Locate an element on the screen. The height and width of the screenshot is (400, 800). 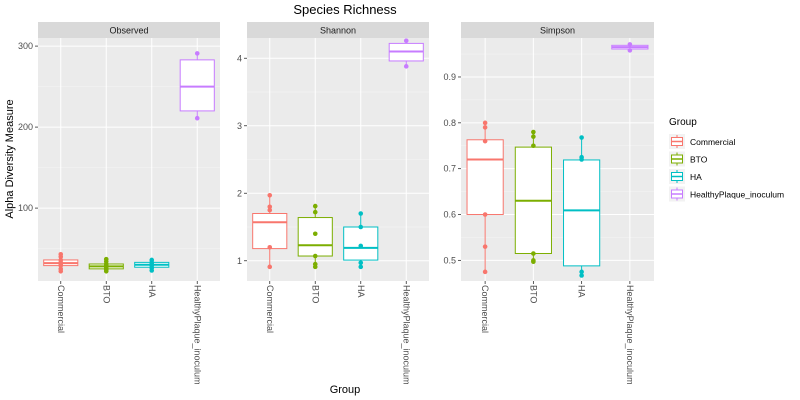
legend-label: HA is located at coordinates (696, 177).